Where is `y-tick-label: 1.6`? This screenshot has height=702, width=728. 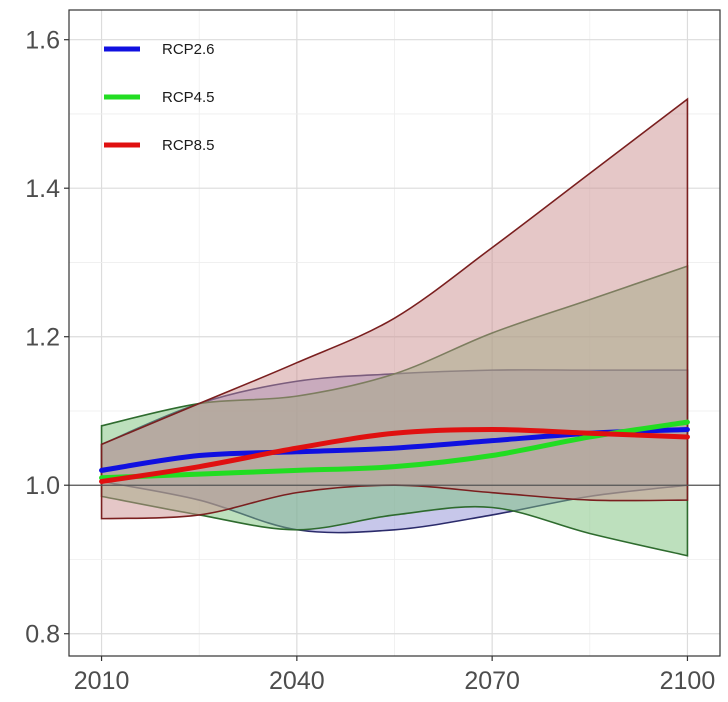
y-tick-label: 1.6 is located at coordinates (42, 41).